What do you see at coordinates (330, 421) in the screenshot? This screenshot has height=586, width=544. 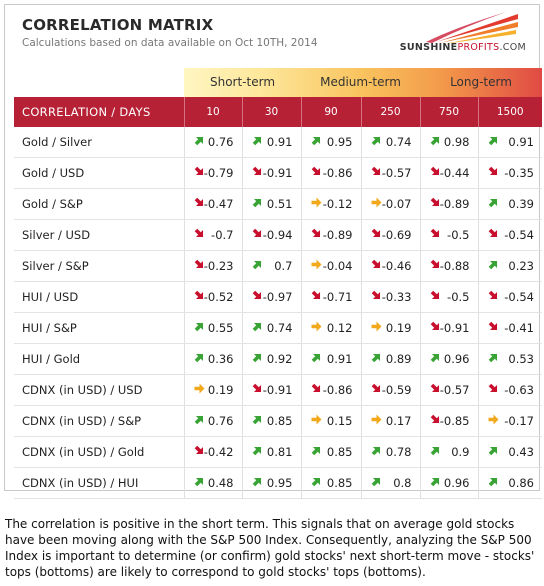 I see `correlation-cell: 0.15` at bounding box center [330, 421].